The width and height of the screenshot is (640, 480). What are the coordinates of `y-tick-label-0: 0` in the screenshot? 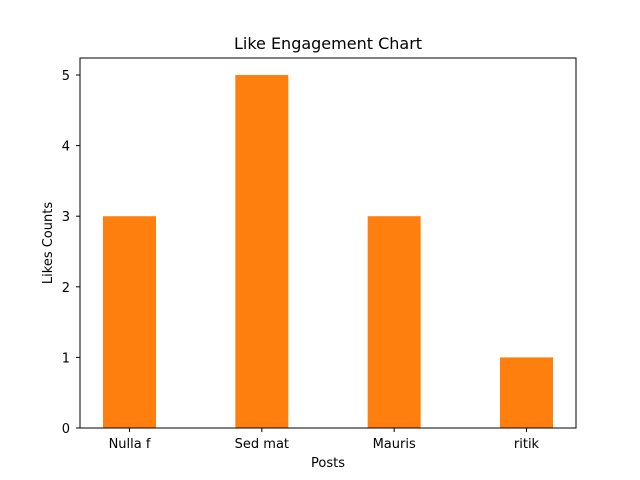 It's located at (66, 429).